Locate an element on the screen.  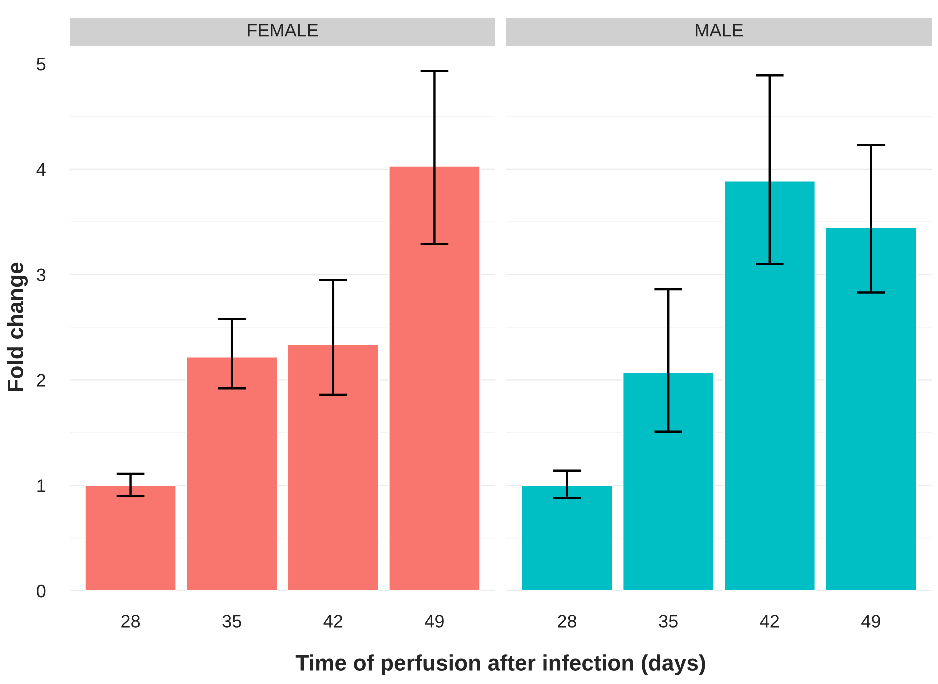
y-tick-label: 4 is located at coordinates (41, 170).